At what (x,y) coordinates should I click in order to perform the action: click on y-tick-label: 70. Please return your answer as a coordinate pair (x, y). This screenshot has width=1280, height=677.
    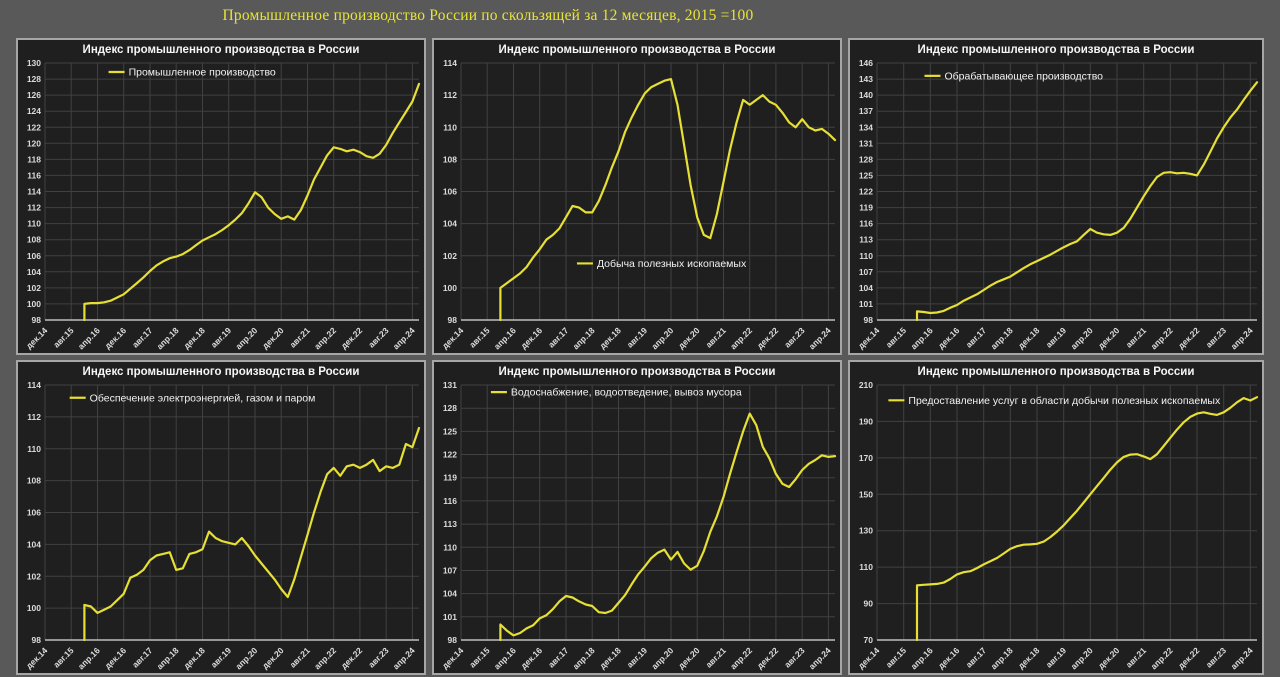
    Looking at the image, I should click on (869, 640).